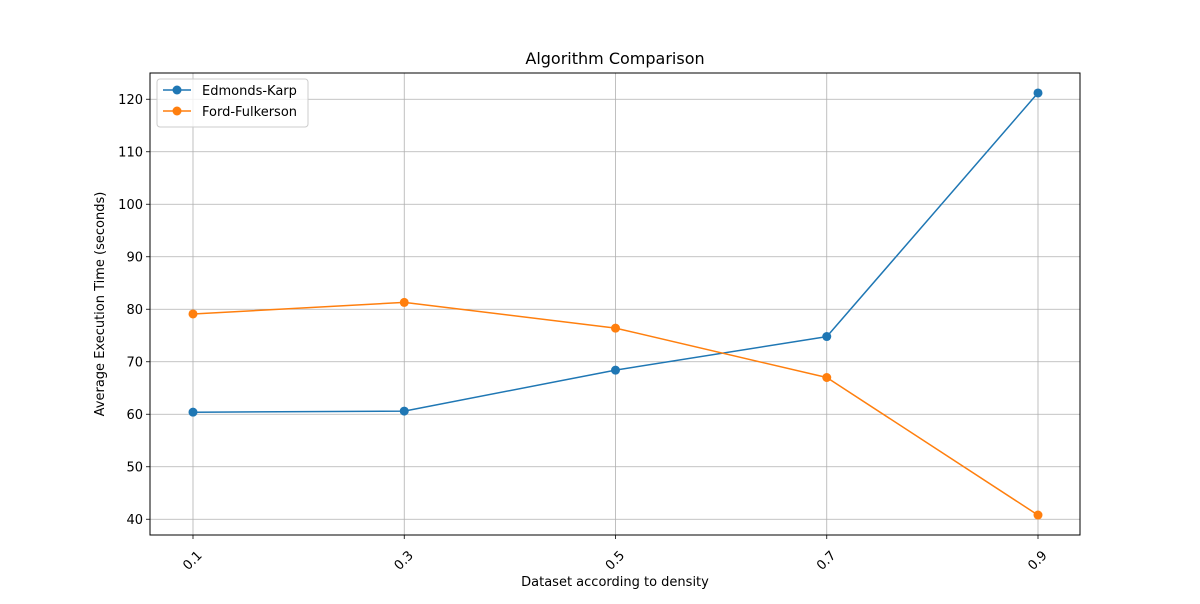  I want to click on legend: Edmonds-Karp Ford-Fulkerson, so click(232, 103).